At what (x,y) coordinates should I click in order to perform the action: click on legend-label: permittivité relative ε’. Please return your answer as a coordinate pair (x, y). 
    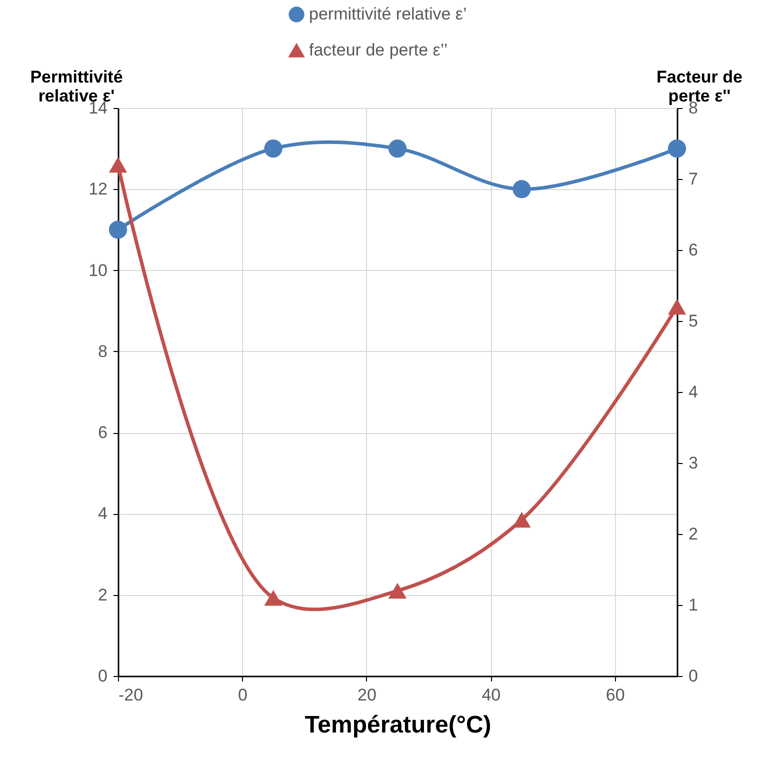
    Looking at the image, I should click on (388, 14).